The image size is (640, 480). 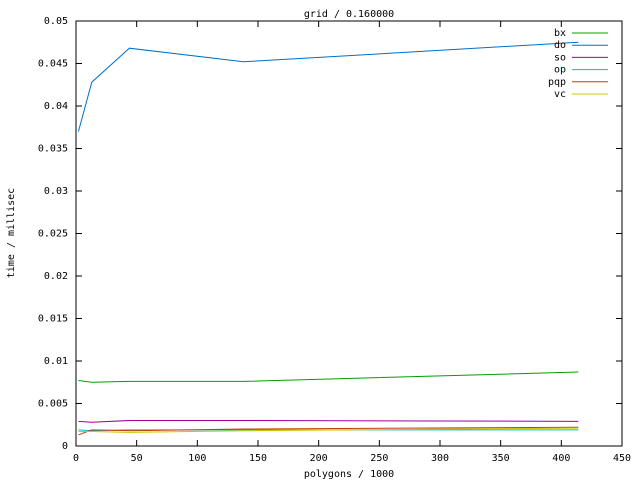 I want to click on x-tick-label: 200, so click(x=319, y=458).